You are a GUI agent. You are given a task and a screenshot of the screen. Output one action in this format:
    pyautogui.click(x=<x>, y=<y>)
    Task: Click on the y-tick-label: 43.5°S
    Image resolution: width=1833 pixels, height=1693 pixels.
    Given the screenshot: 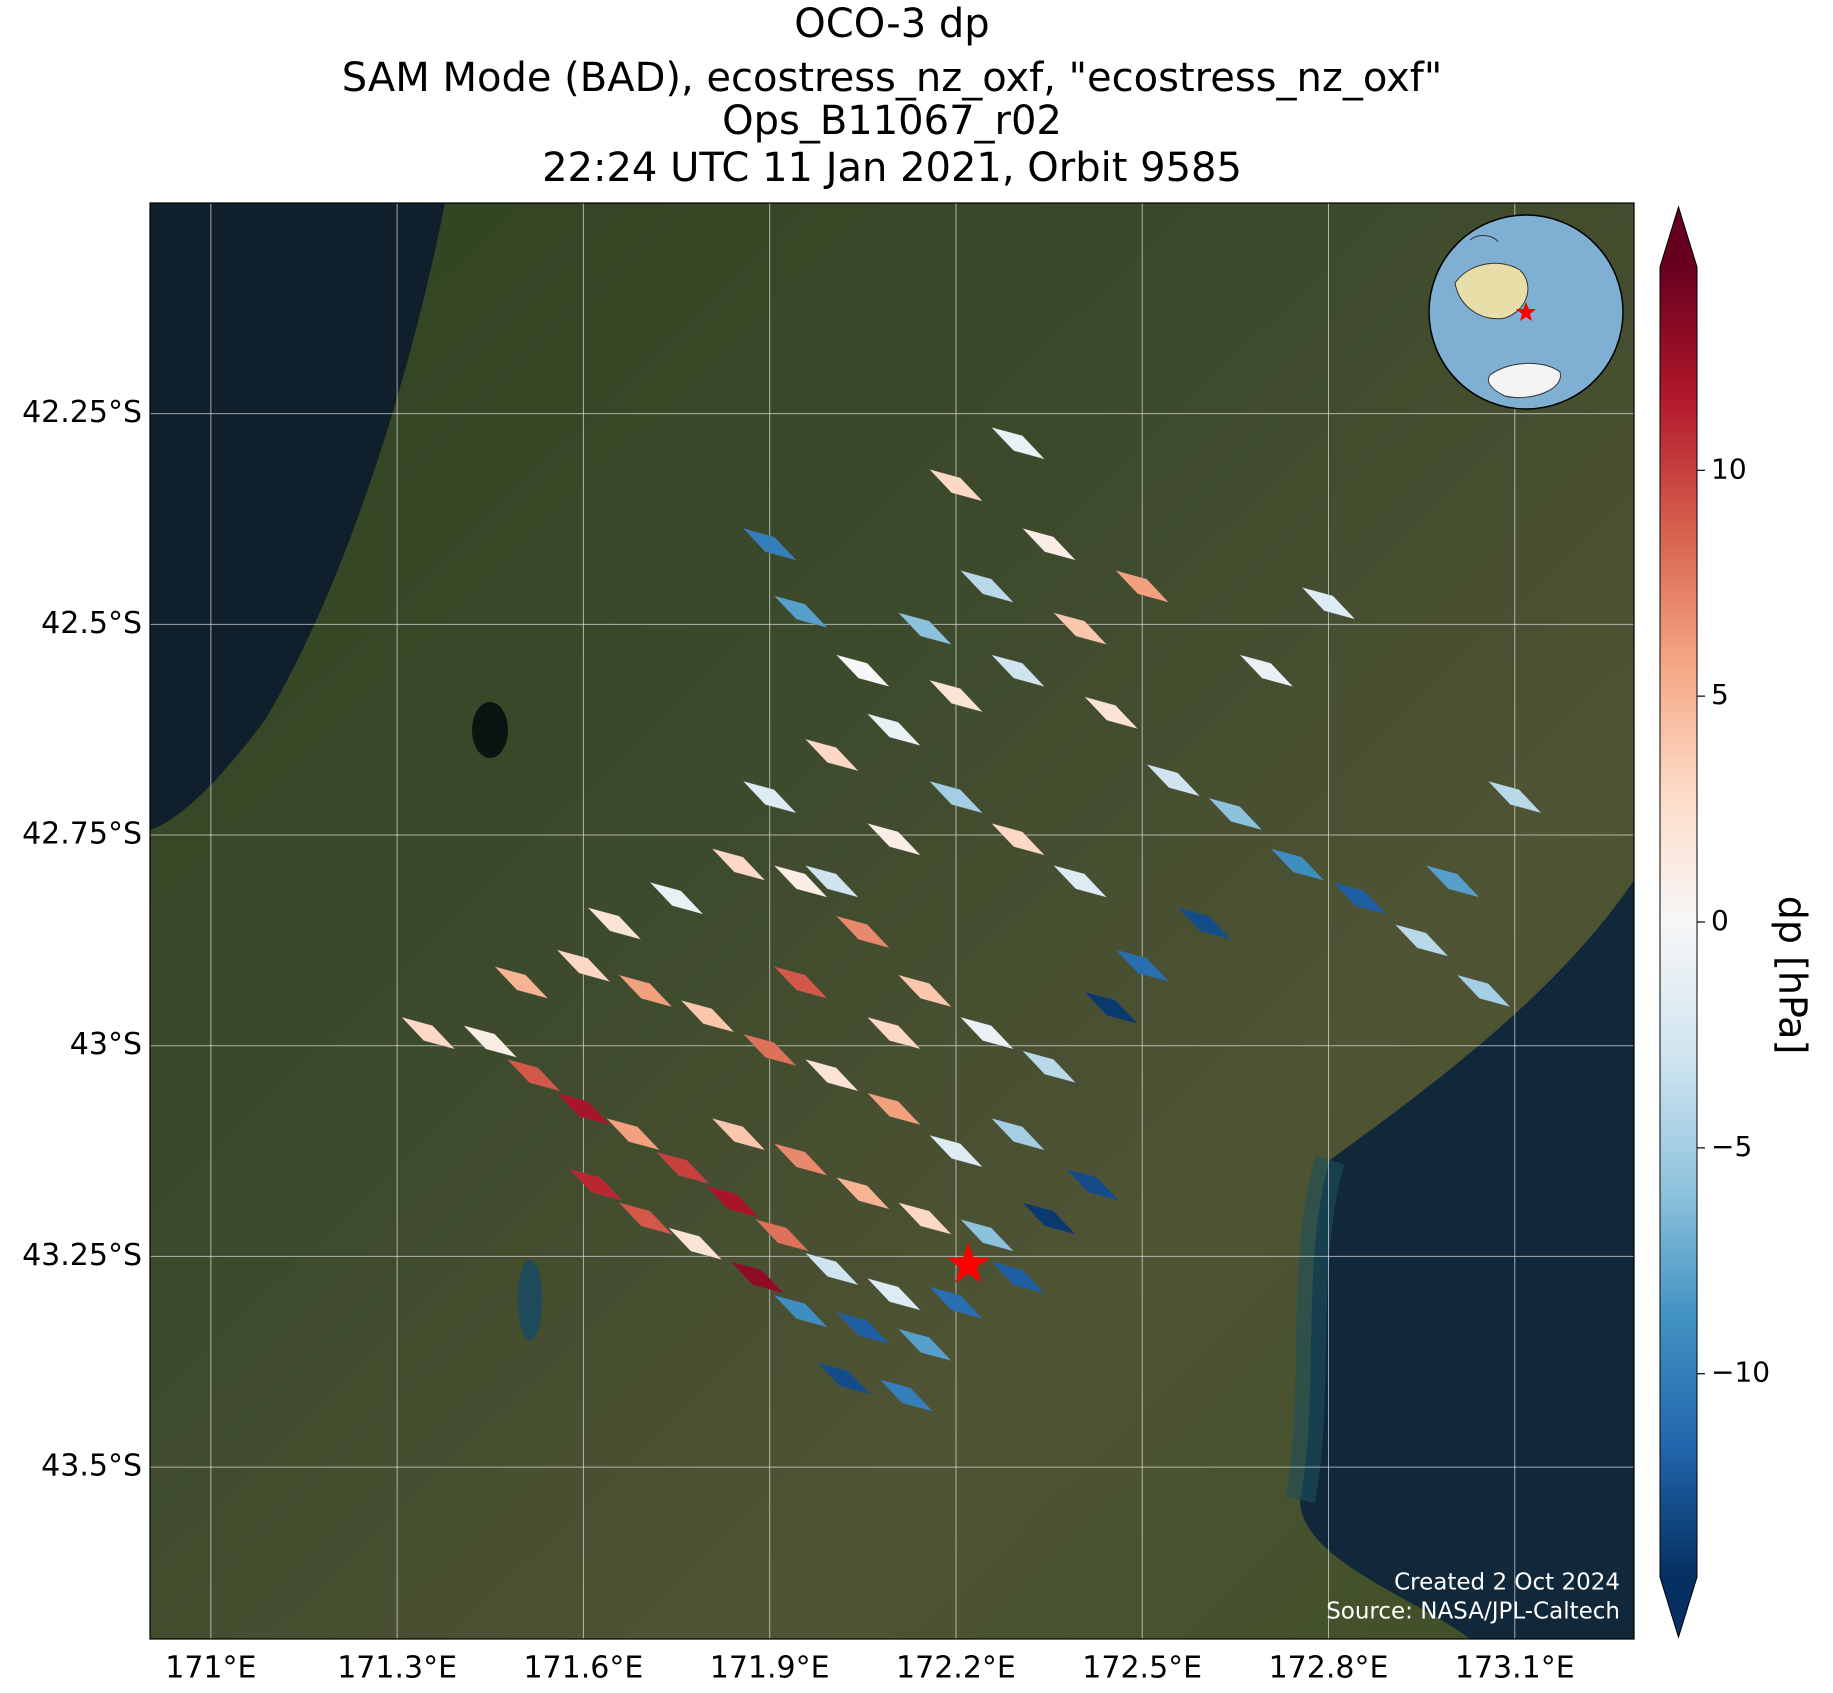 What is the action you would take?
    pyautogui.click(x=91, y=1466)
    